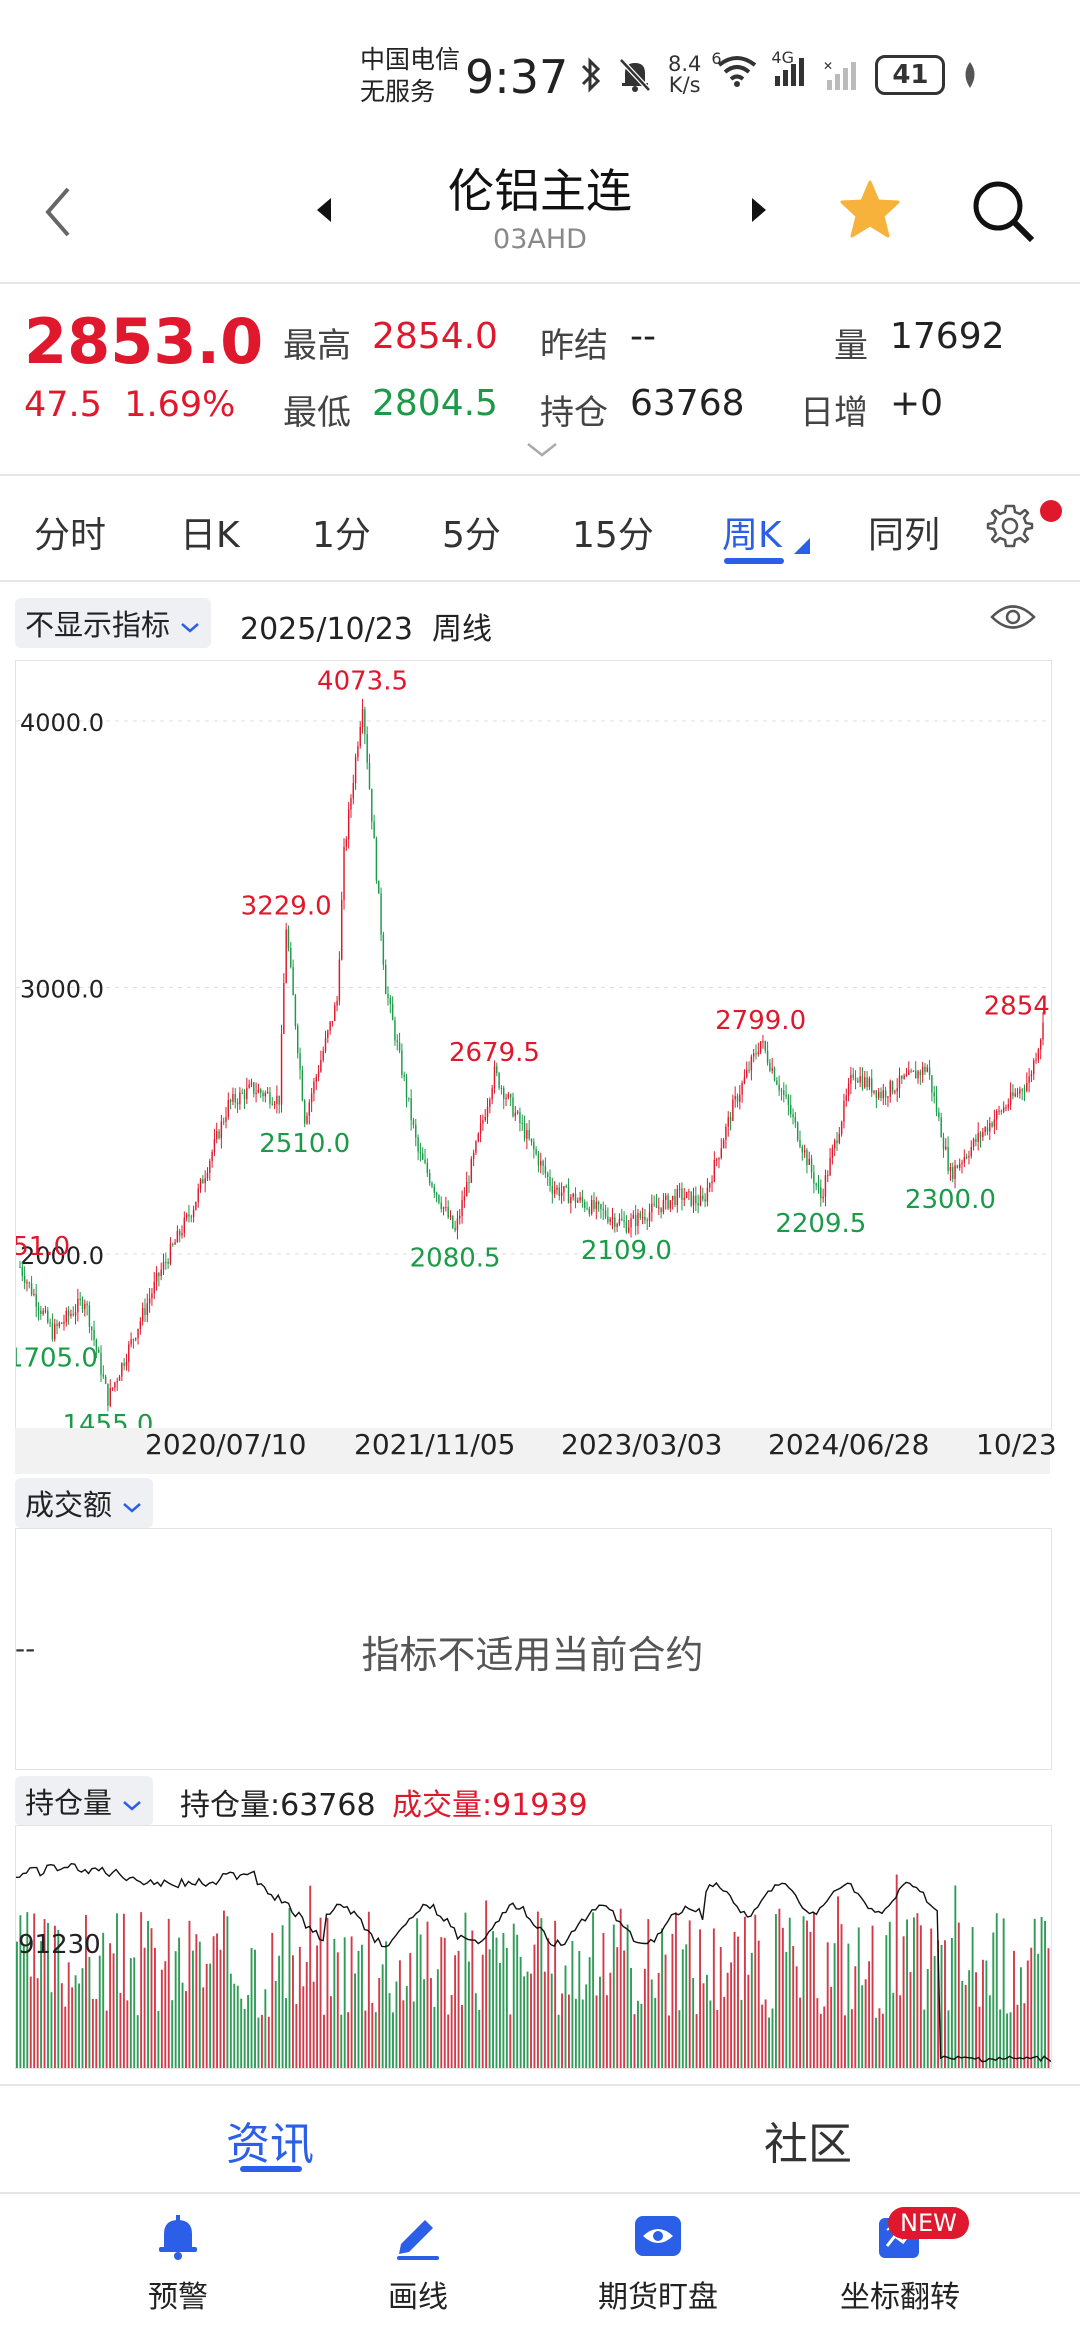 The width and height of the screenshot is (1080, 2340). What do you see at coordinates (752, 535) in the screenshot?
I see `tab-weekly-k: 周K` at bounding box center [752, 535].